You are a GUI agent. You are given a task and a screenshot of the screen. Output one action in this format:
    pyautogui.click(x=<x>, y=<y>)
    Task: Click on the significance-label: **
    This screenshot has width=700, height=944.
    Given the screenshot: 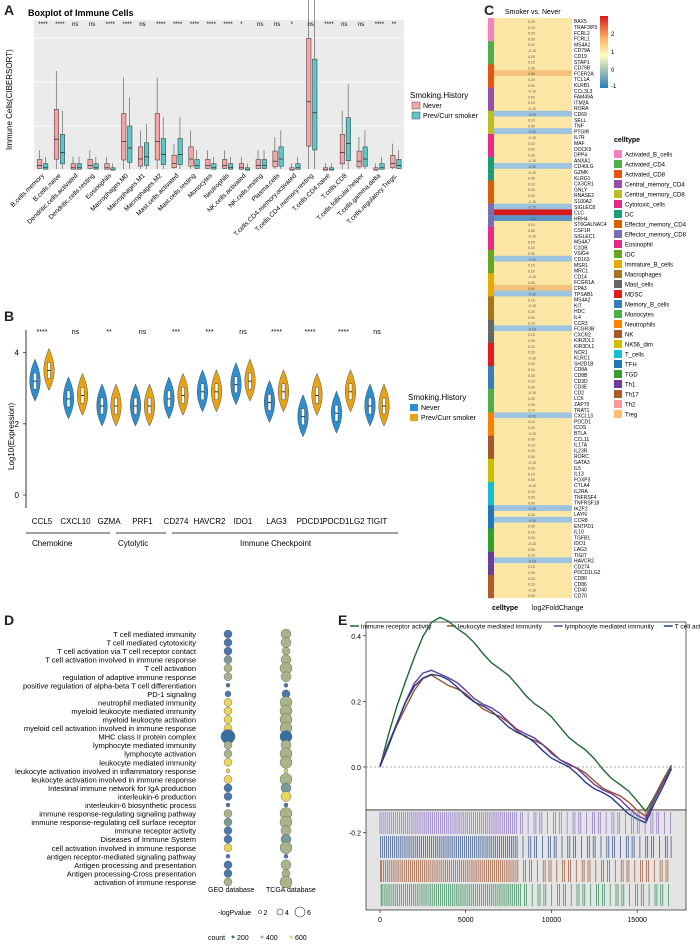 What is the action you would take?
    pyautogui.click(x=394, y=25)
    